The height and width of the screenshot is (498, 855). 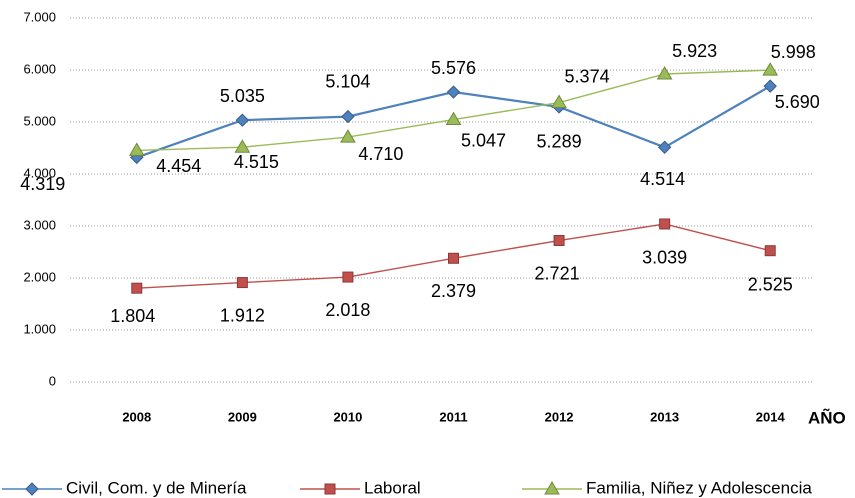 I want to click on data-label: 2.525, so click(x=770, y=284).